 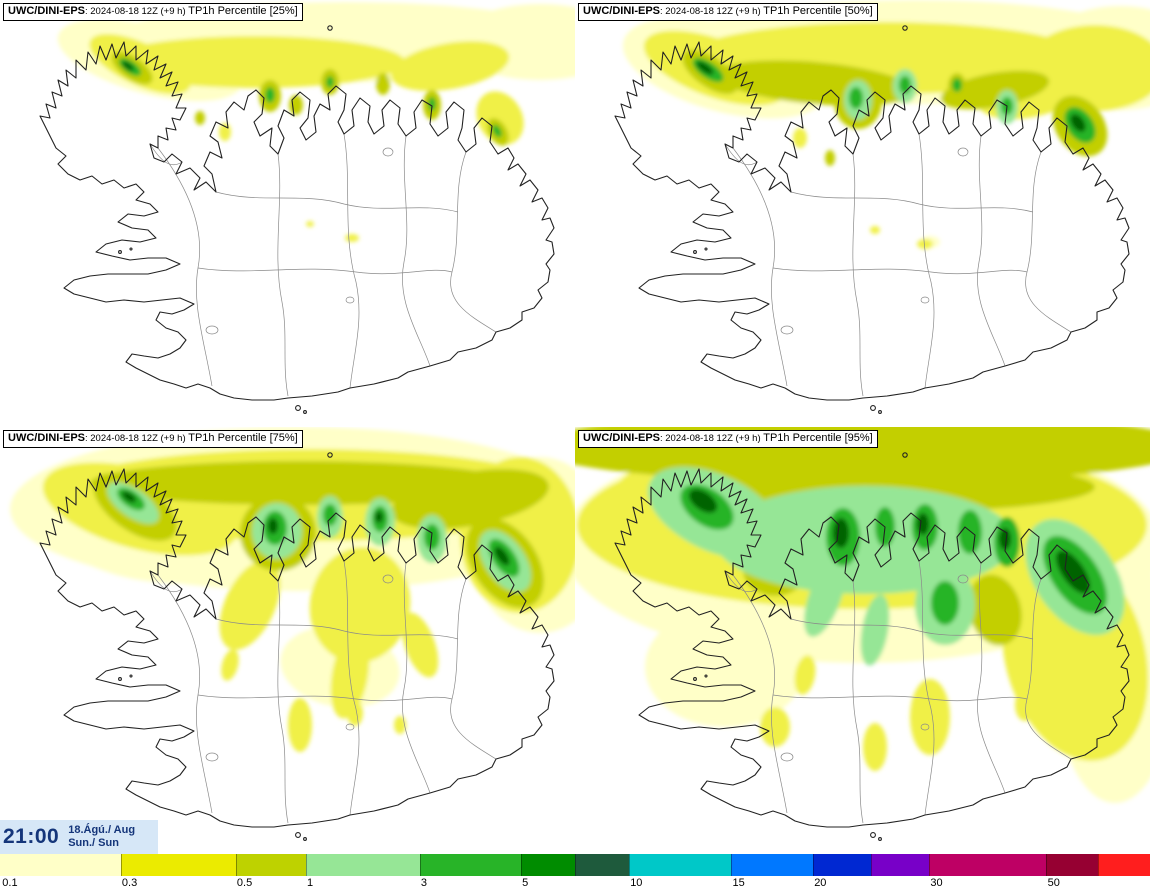 I want to click on valid-date: 18.Ágú./ Aug Sun./ Sun, so click(x=101, y=837).